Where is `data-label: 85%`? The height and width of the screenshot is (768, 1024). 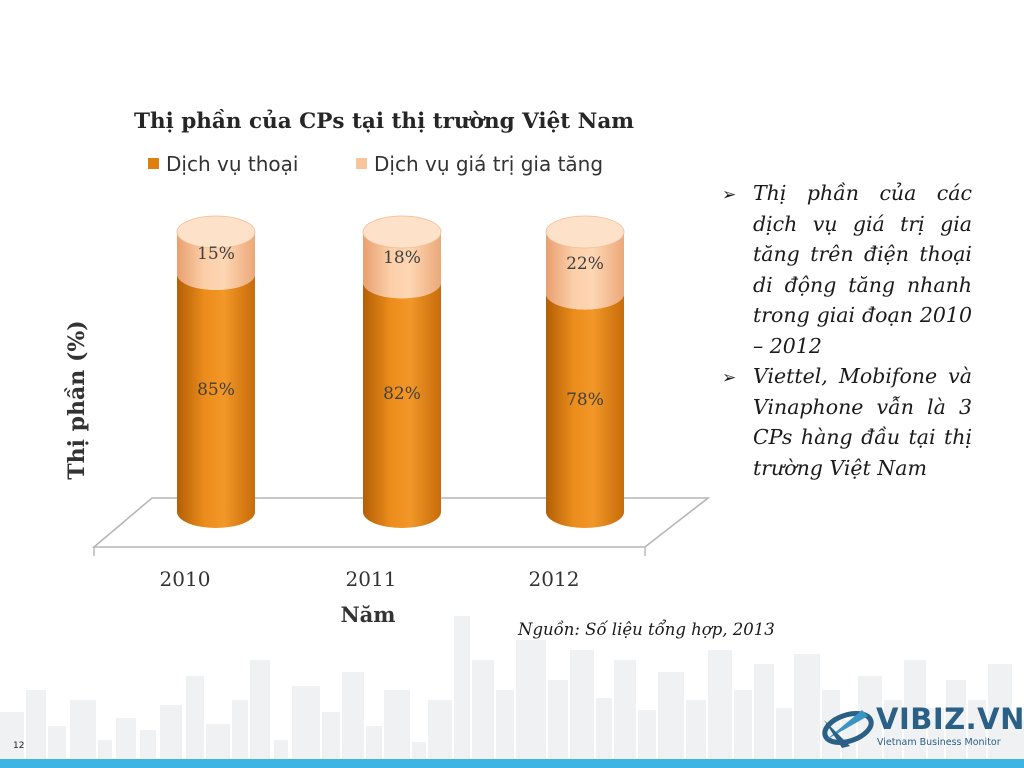
data-label: 85% is located at coordinates (216, 390).